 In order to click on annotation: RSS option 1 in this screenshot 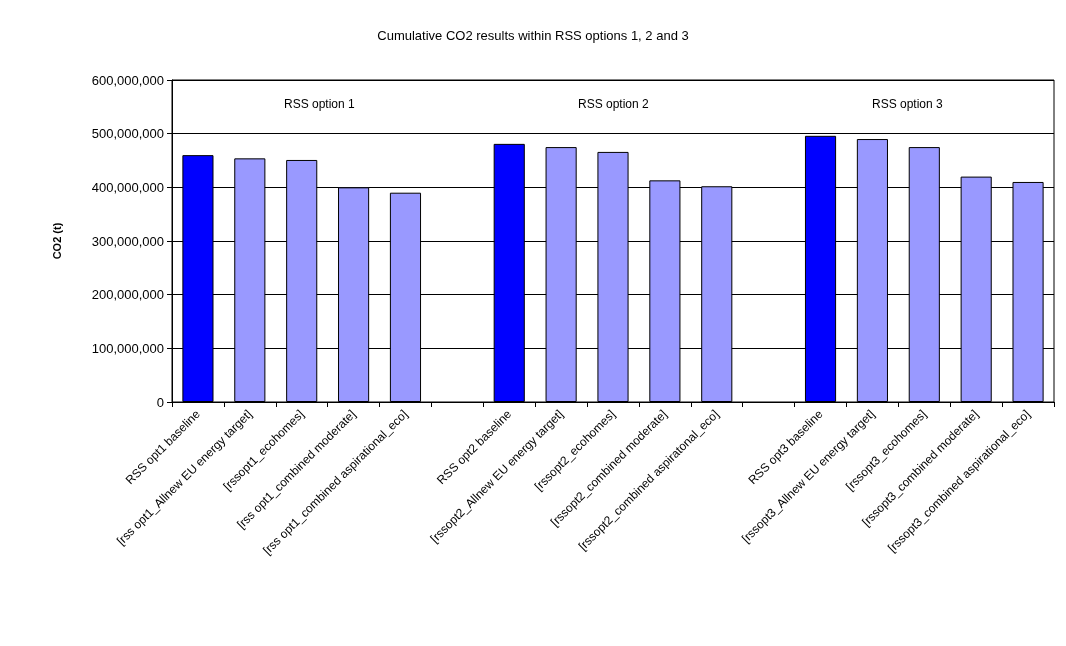, I will do `click(320, 104)`.